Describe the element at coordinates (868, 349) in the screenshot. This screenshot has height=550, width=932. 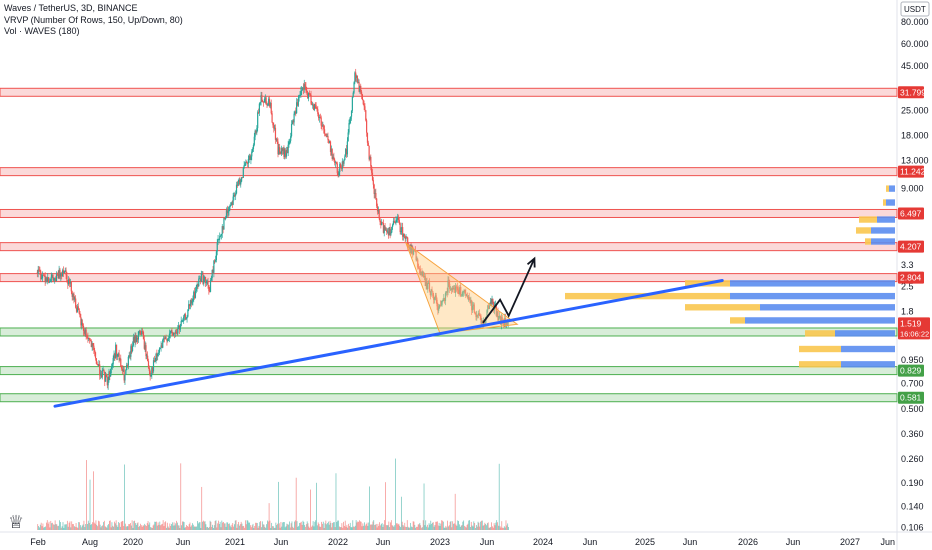
I see `volume-profile-up-bar` at that location.